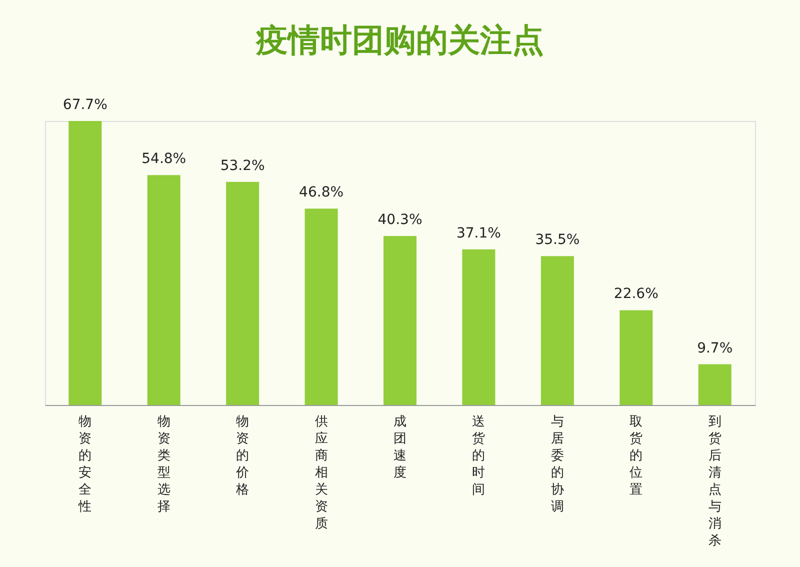 This screenshot has height=567, width=800. What do you see at coordinates (557, 240) in the screenshot?
I see `data-label: 35.5%` at bounding box center [557, 240].